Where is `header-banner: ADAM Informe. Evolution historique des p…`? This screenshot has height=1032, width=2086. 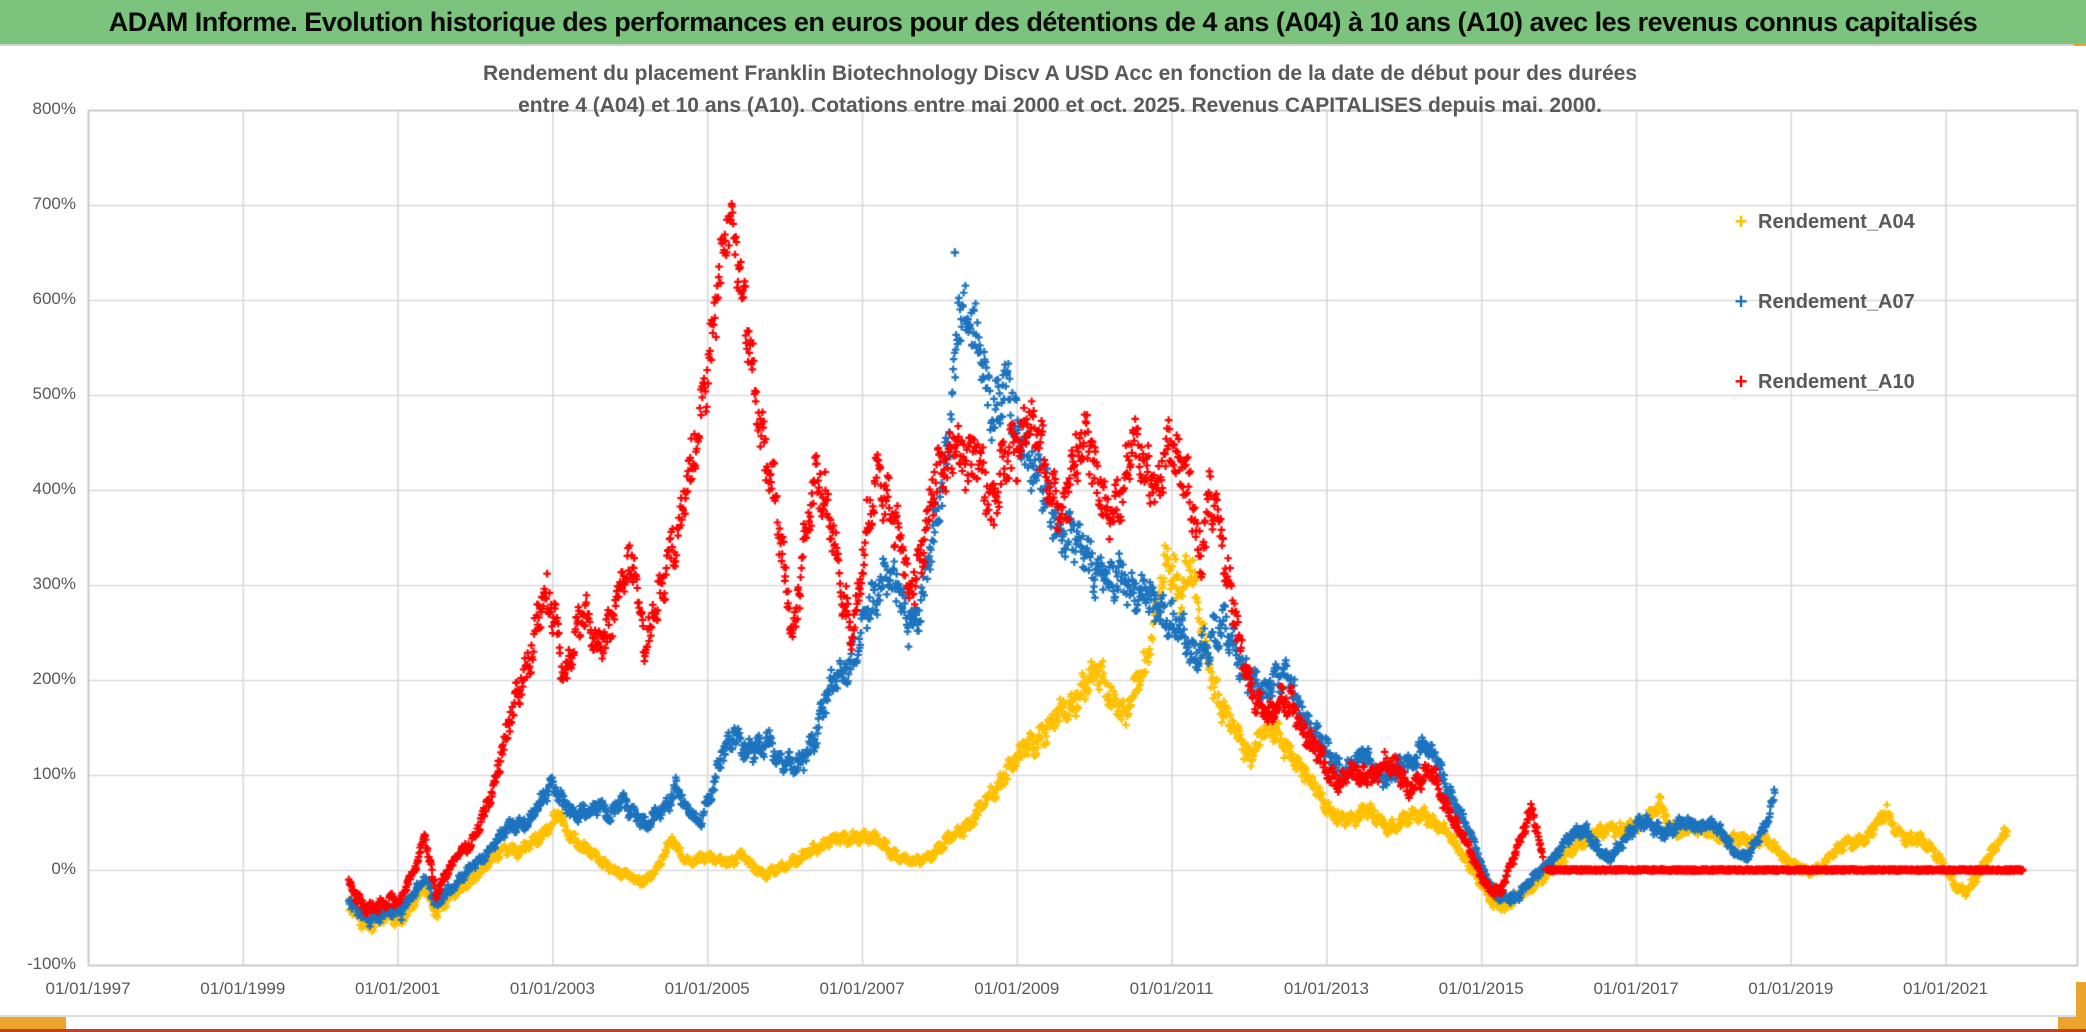 header-banner: ADAM Informe. Evolution historique des p… is located at coordinates (1043, 23).